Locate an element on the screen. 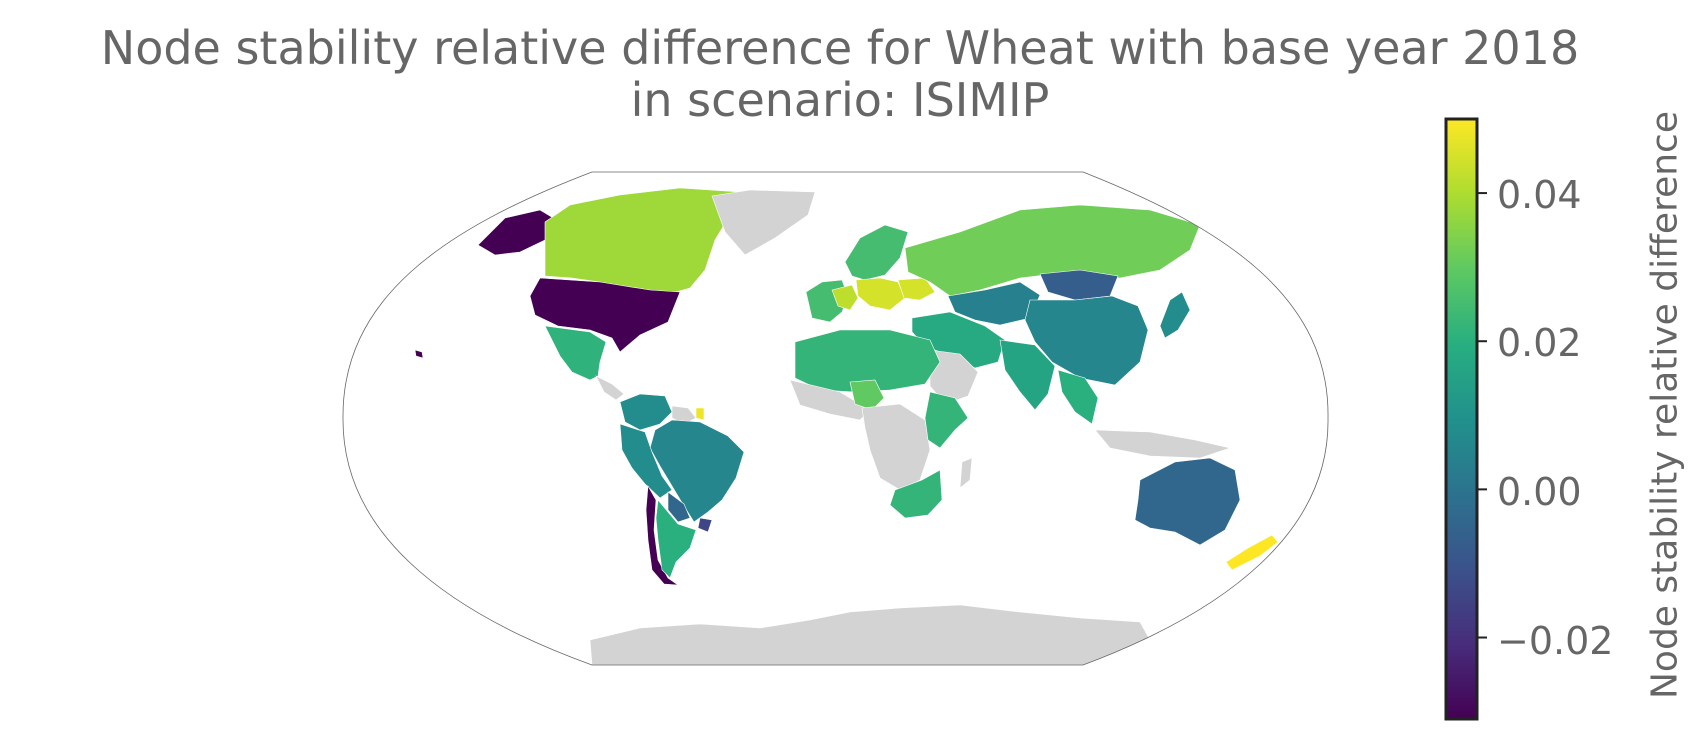 This screenshot has height=755, width=1705. colorbar-tick-label-2: 0.00 is located at coordinates (1539, 492).